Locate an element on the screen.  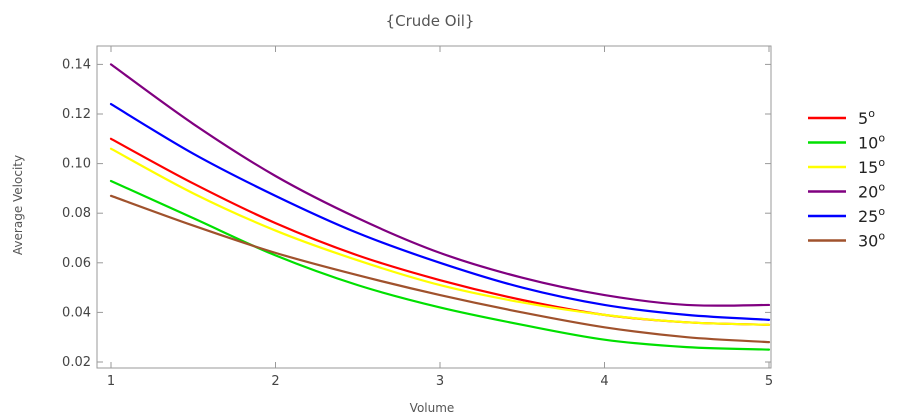
legend-label-25: 25o is located at coordinates (871, 215).